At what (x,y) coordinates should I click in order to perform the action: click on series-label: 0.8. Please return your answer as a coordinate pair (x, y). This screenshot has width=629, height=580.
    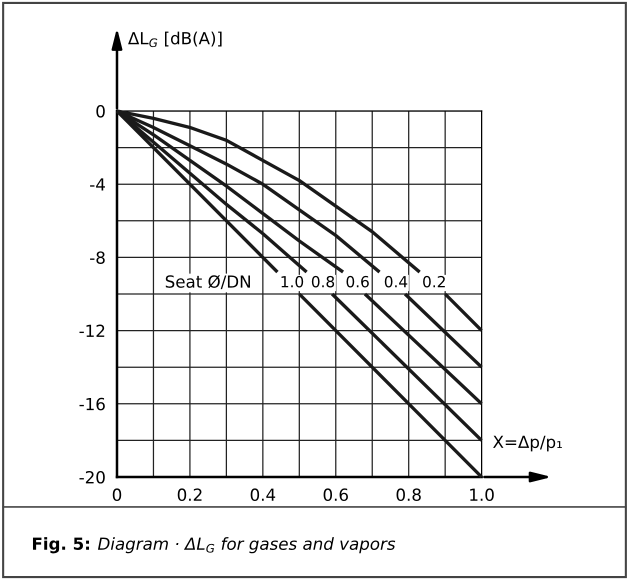
    Looking at the image, I should click on (323, 282).